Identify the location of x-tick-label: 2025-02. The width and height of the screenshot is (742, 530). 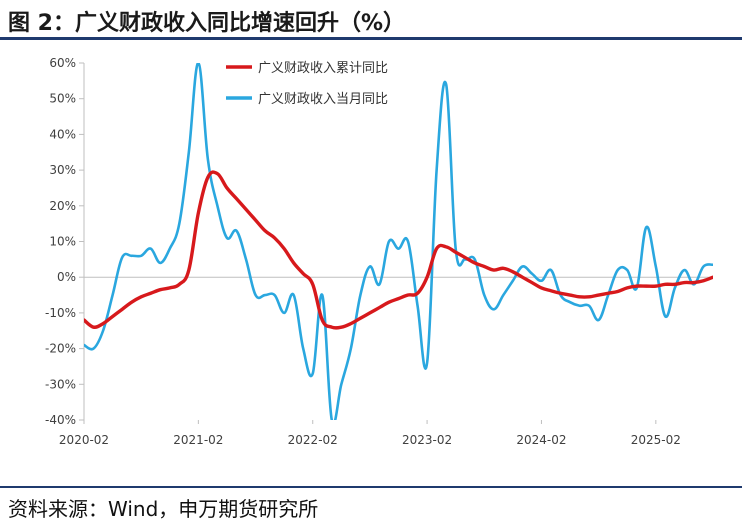
(656, 440).